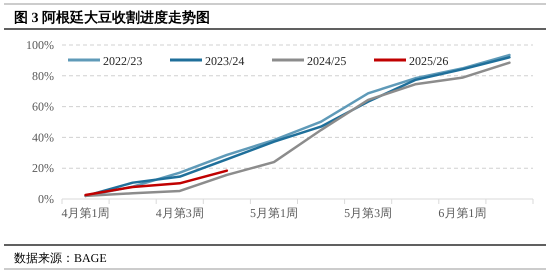 This screenshot has width=550, height=273. Describe the element at coordinates (428, 61) in the screenshot. I see `legend-label: 2025/26` at that location.